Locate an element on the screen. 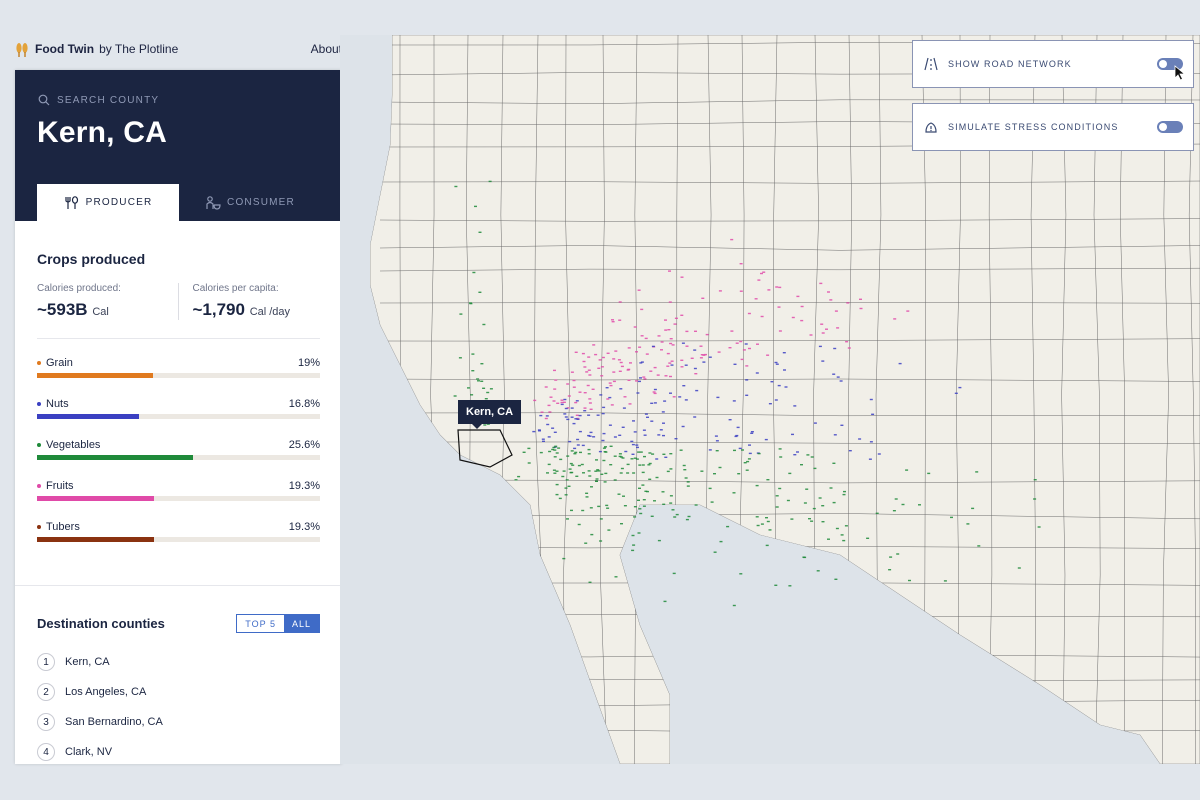 The image size is (1200, 800). brand-suffix: by The Plotline is located at coordinates (139, 49).